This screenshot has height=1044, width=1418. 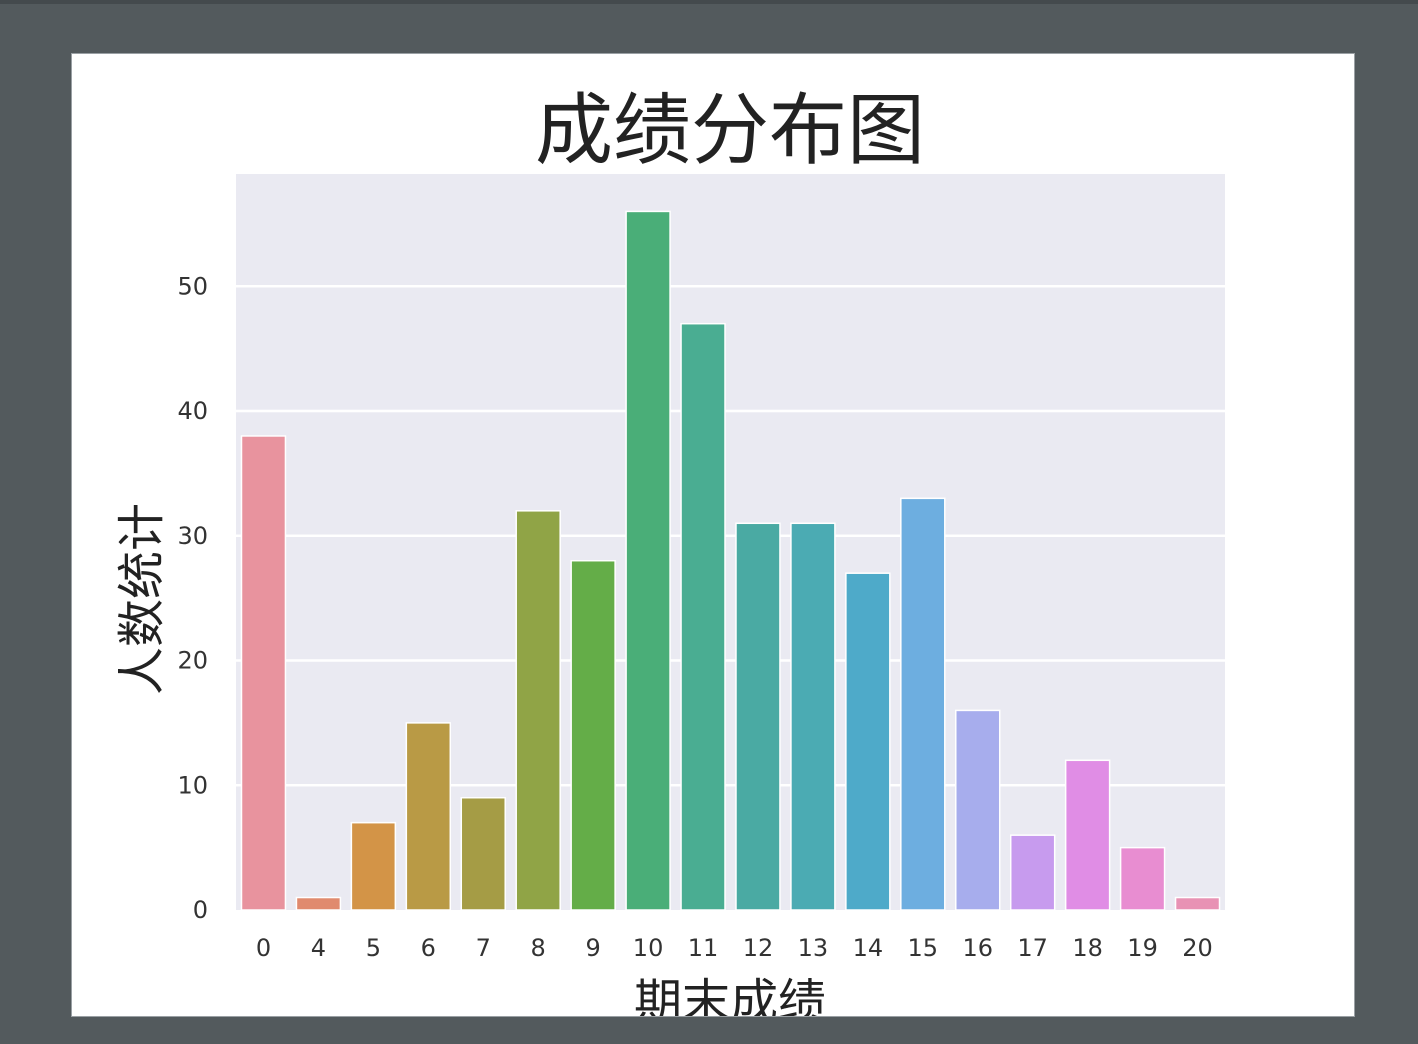 I want to click on y-tick-label: 20, so click(x=192, y=661).